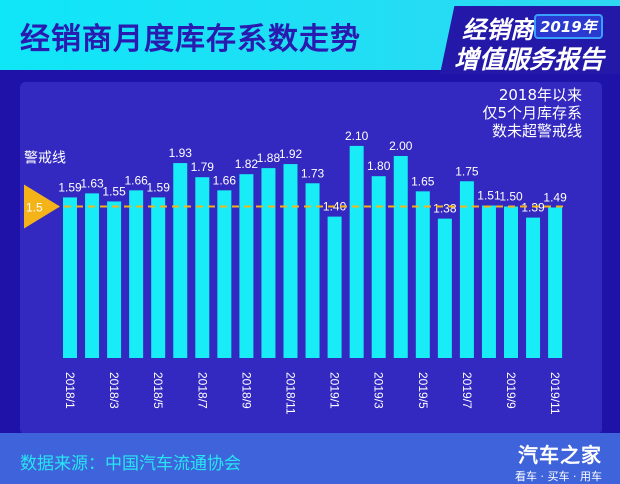 The height and width of the screenshot is (484, 620). What do you see at coordinates (536, 131) in the screenshot?
I see `note-line: 数未超警戒线` at bounding box center [536, 131].